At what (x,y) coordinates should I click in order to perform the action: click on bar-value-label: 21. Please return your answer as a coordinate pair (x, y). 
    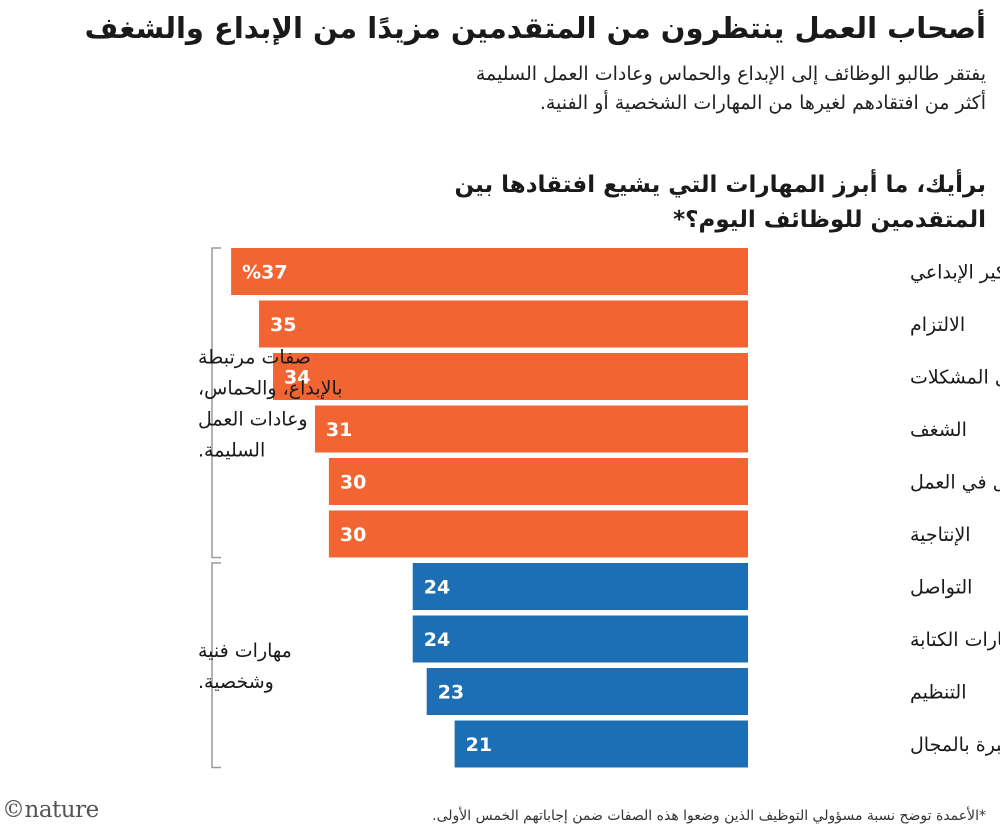
    Looking at the image, I should click on (479, 745).